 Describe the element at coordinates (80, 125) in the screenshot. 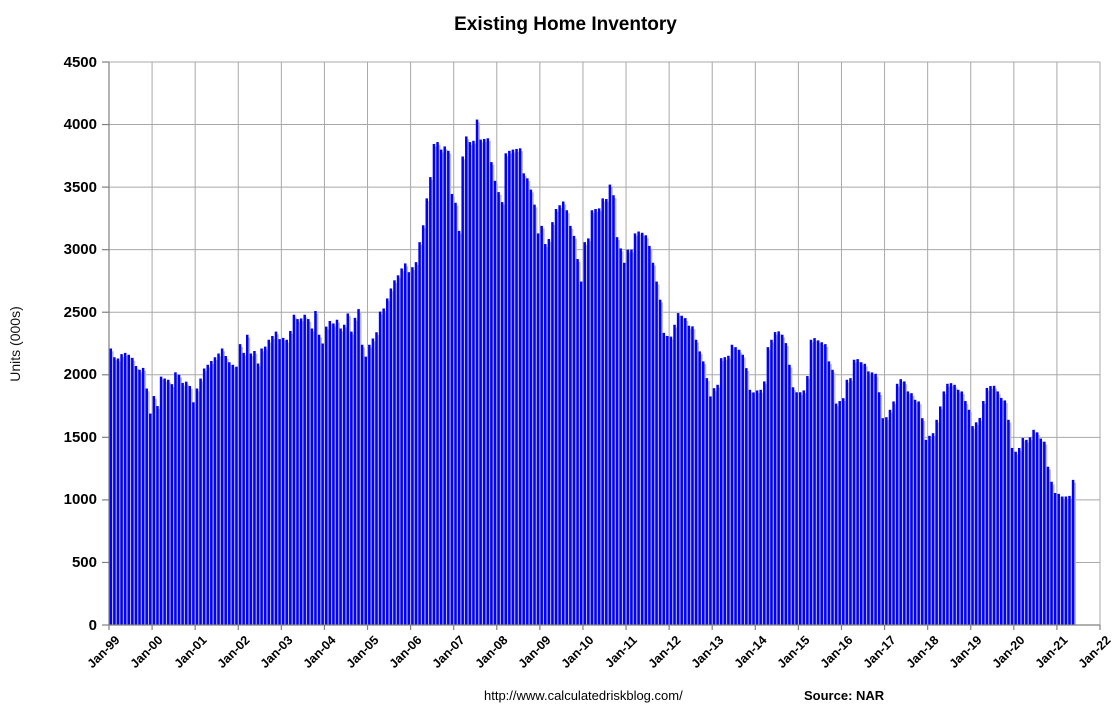

I see `y-tick-label: 4000` at that location.